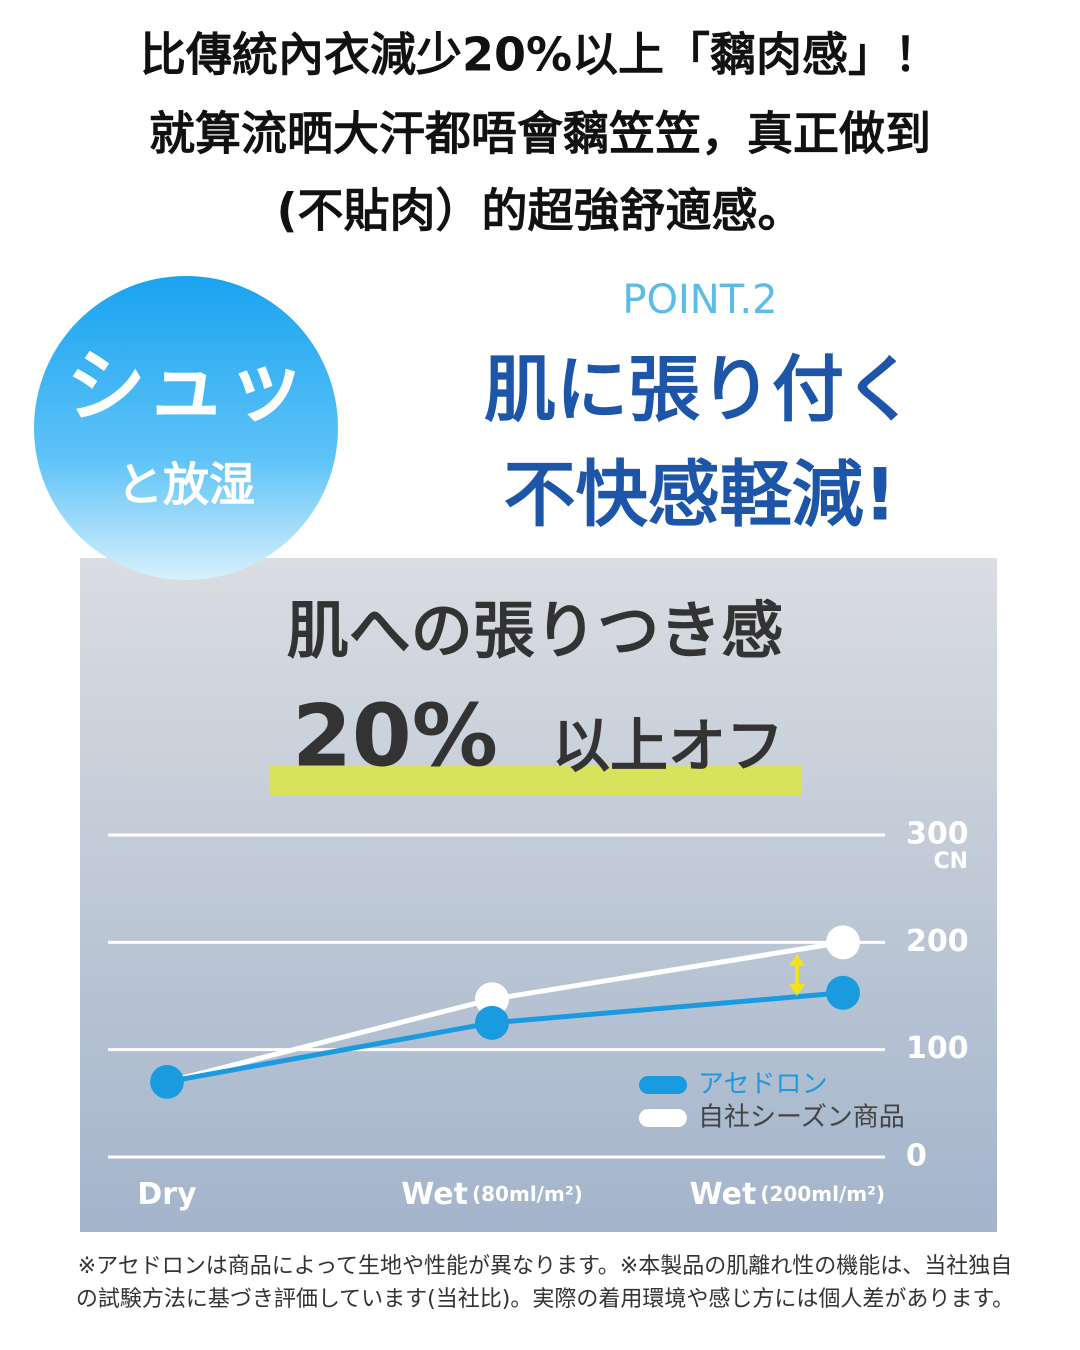 This screenshot has width=1080, height=1350. What do you see at coordinates (186, 485) in the screenshot?
I see `badge-sub: と放湿` at bounding box center [186, 485].